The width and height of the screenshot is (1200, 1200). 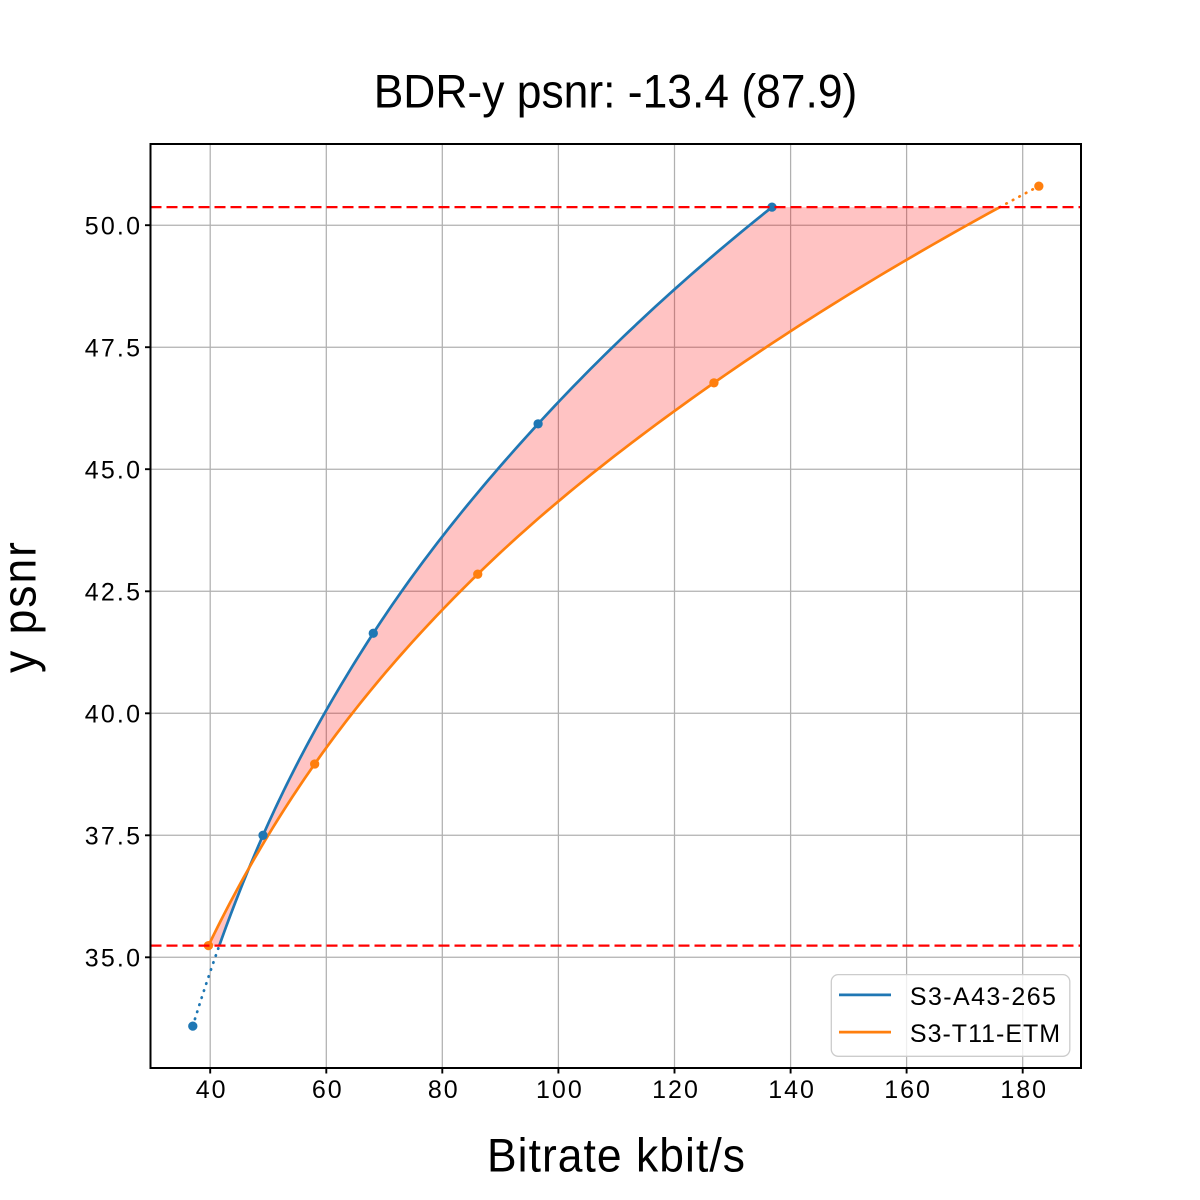 What do you see at coordinates (212, 1090) in the screenshot?
I see `svg-text: 40` at bounding box center [212, 1090].